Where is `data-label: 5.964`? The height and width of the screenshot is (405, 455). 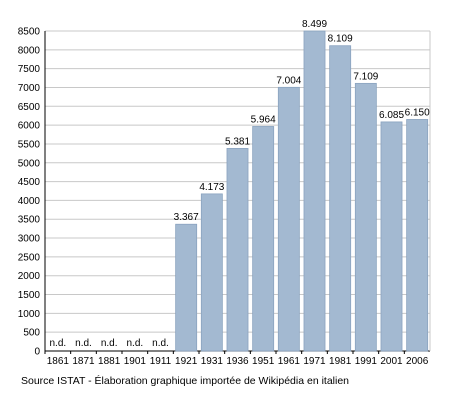
data-label: 5.964 is located at coordinates (263, 119).